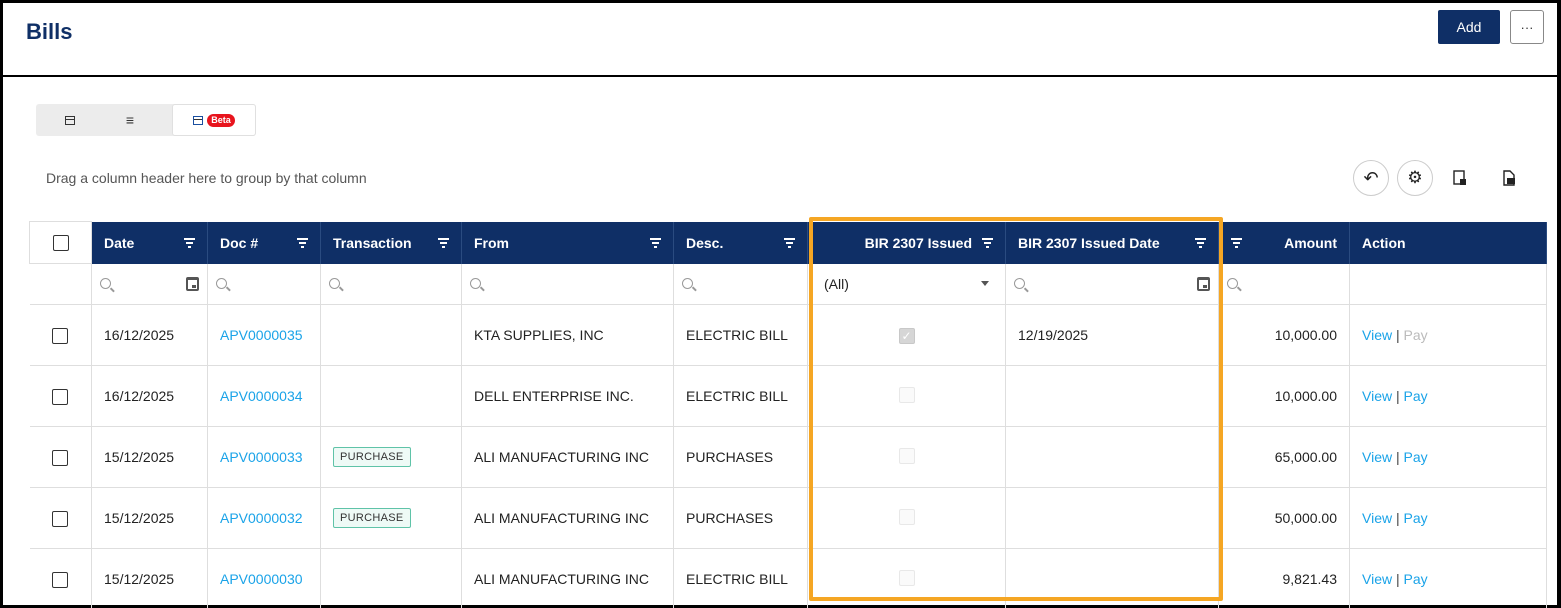 The width and height of the screenshot is (1561, 608). I want to click on column-header-from: From, so click(567, 242).